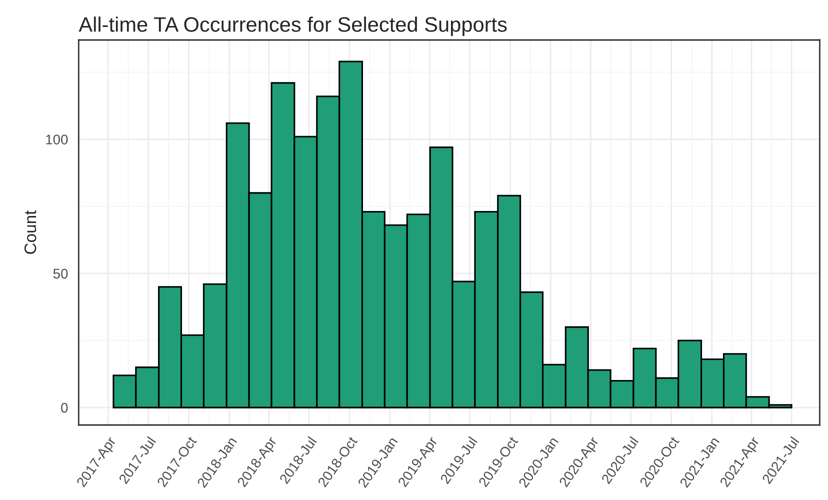 The height and width of the screenshot is (500, 828). I want to click on y-tick-label: 0, so click(64, 407).